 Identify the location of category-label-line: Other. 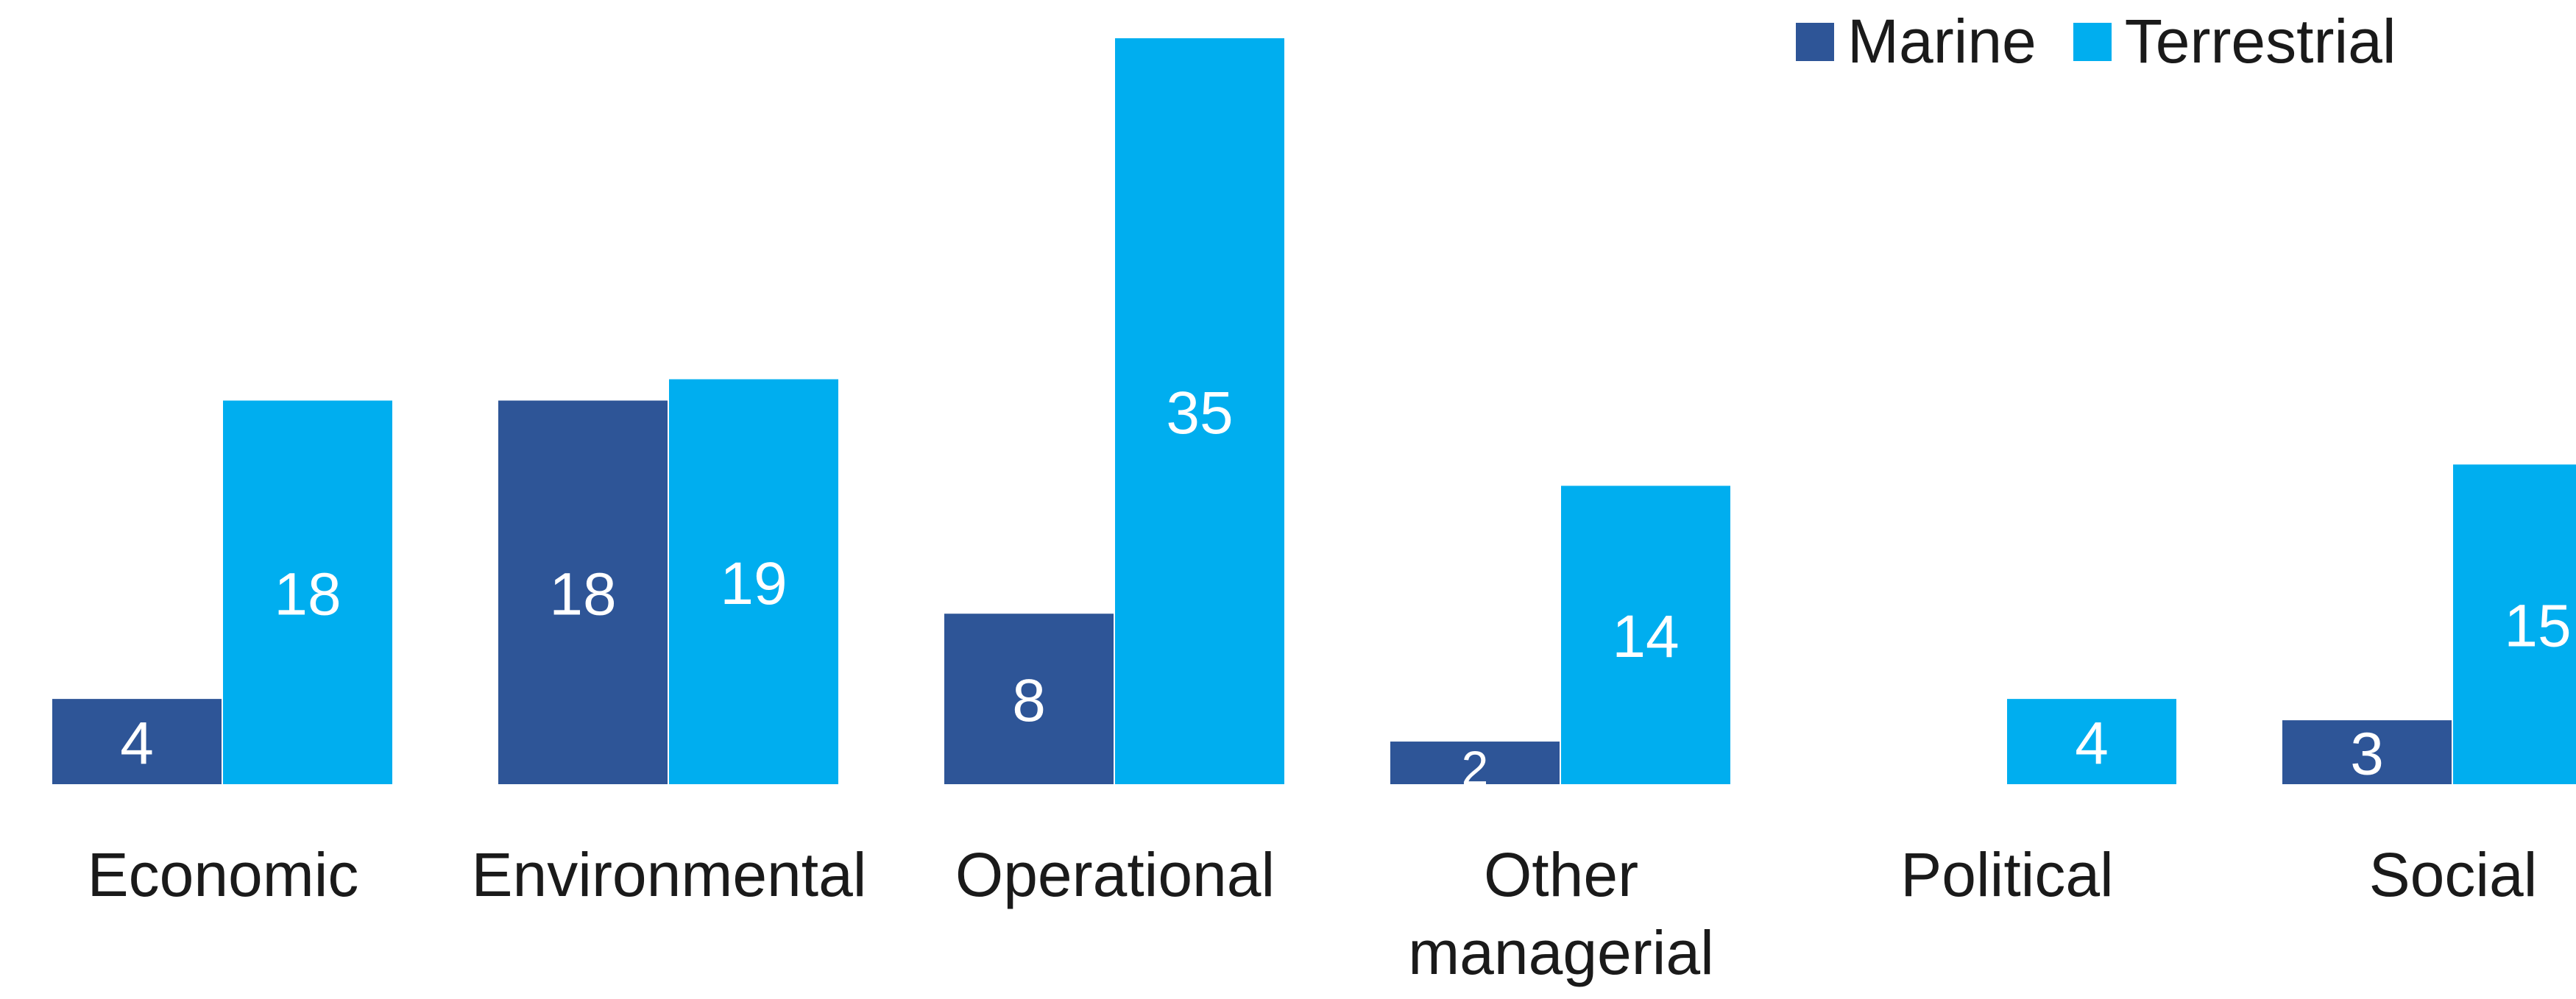
(1561, 875).